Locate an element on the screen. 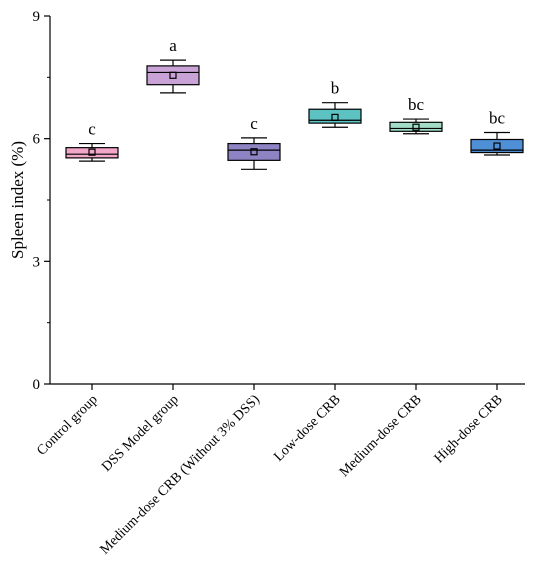 The image size is (550, 584). significance-label: a is located at coordinates (173, 45).